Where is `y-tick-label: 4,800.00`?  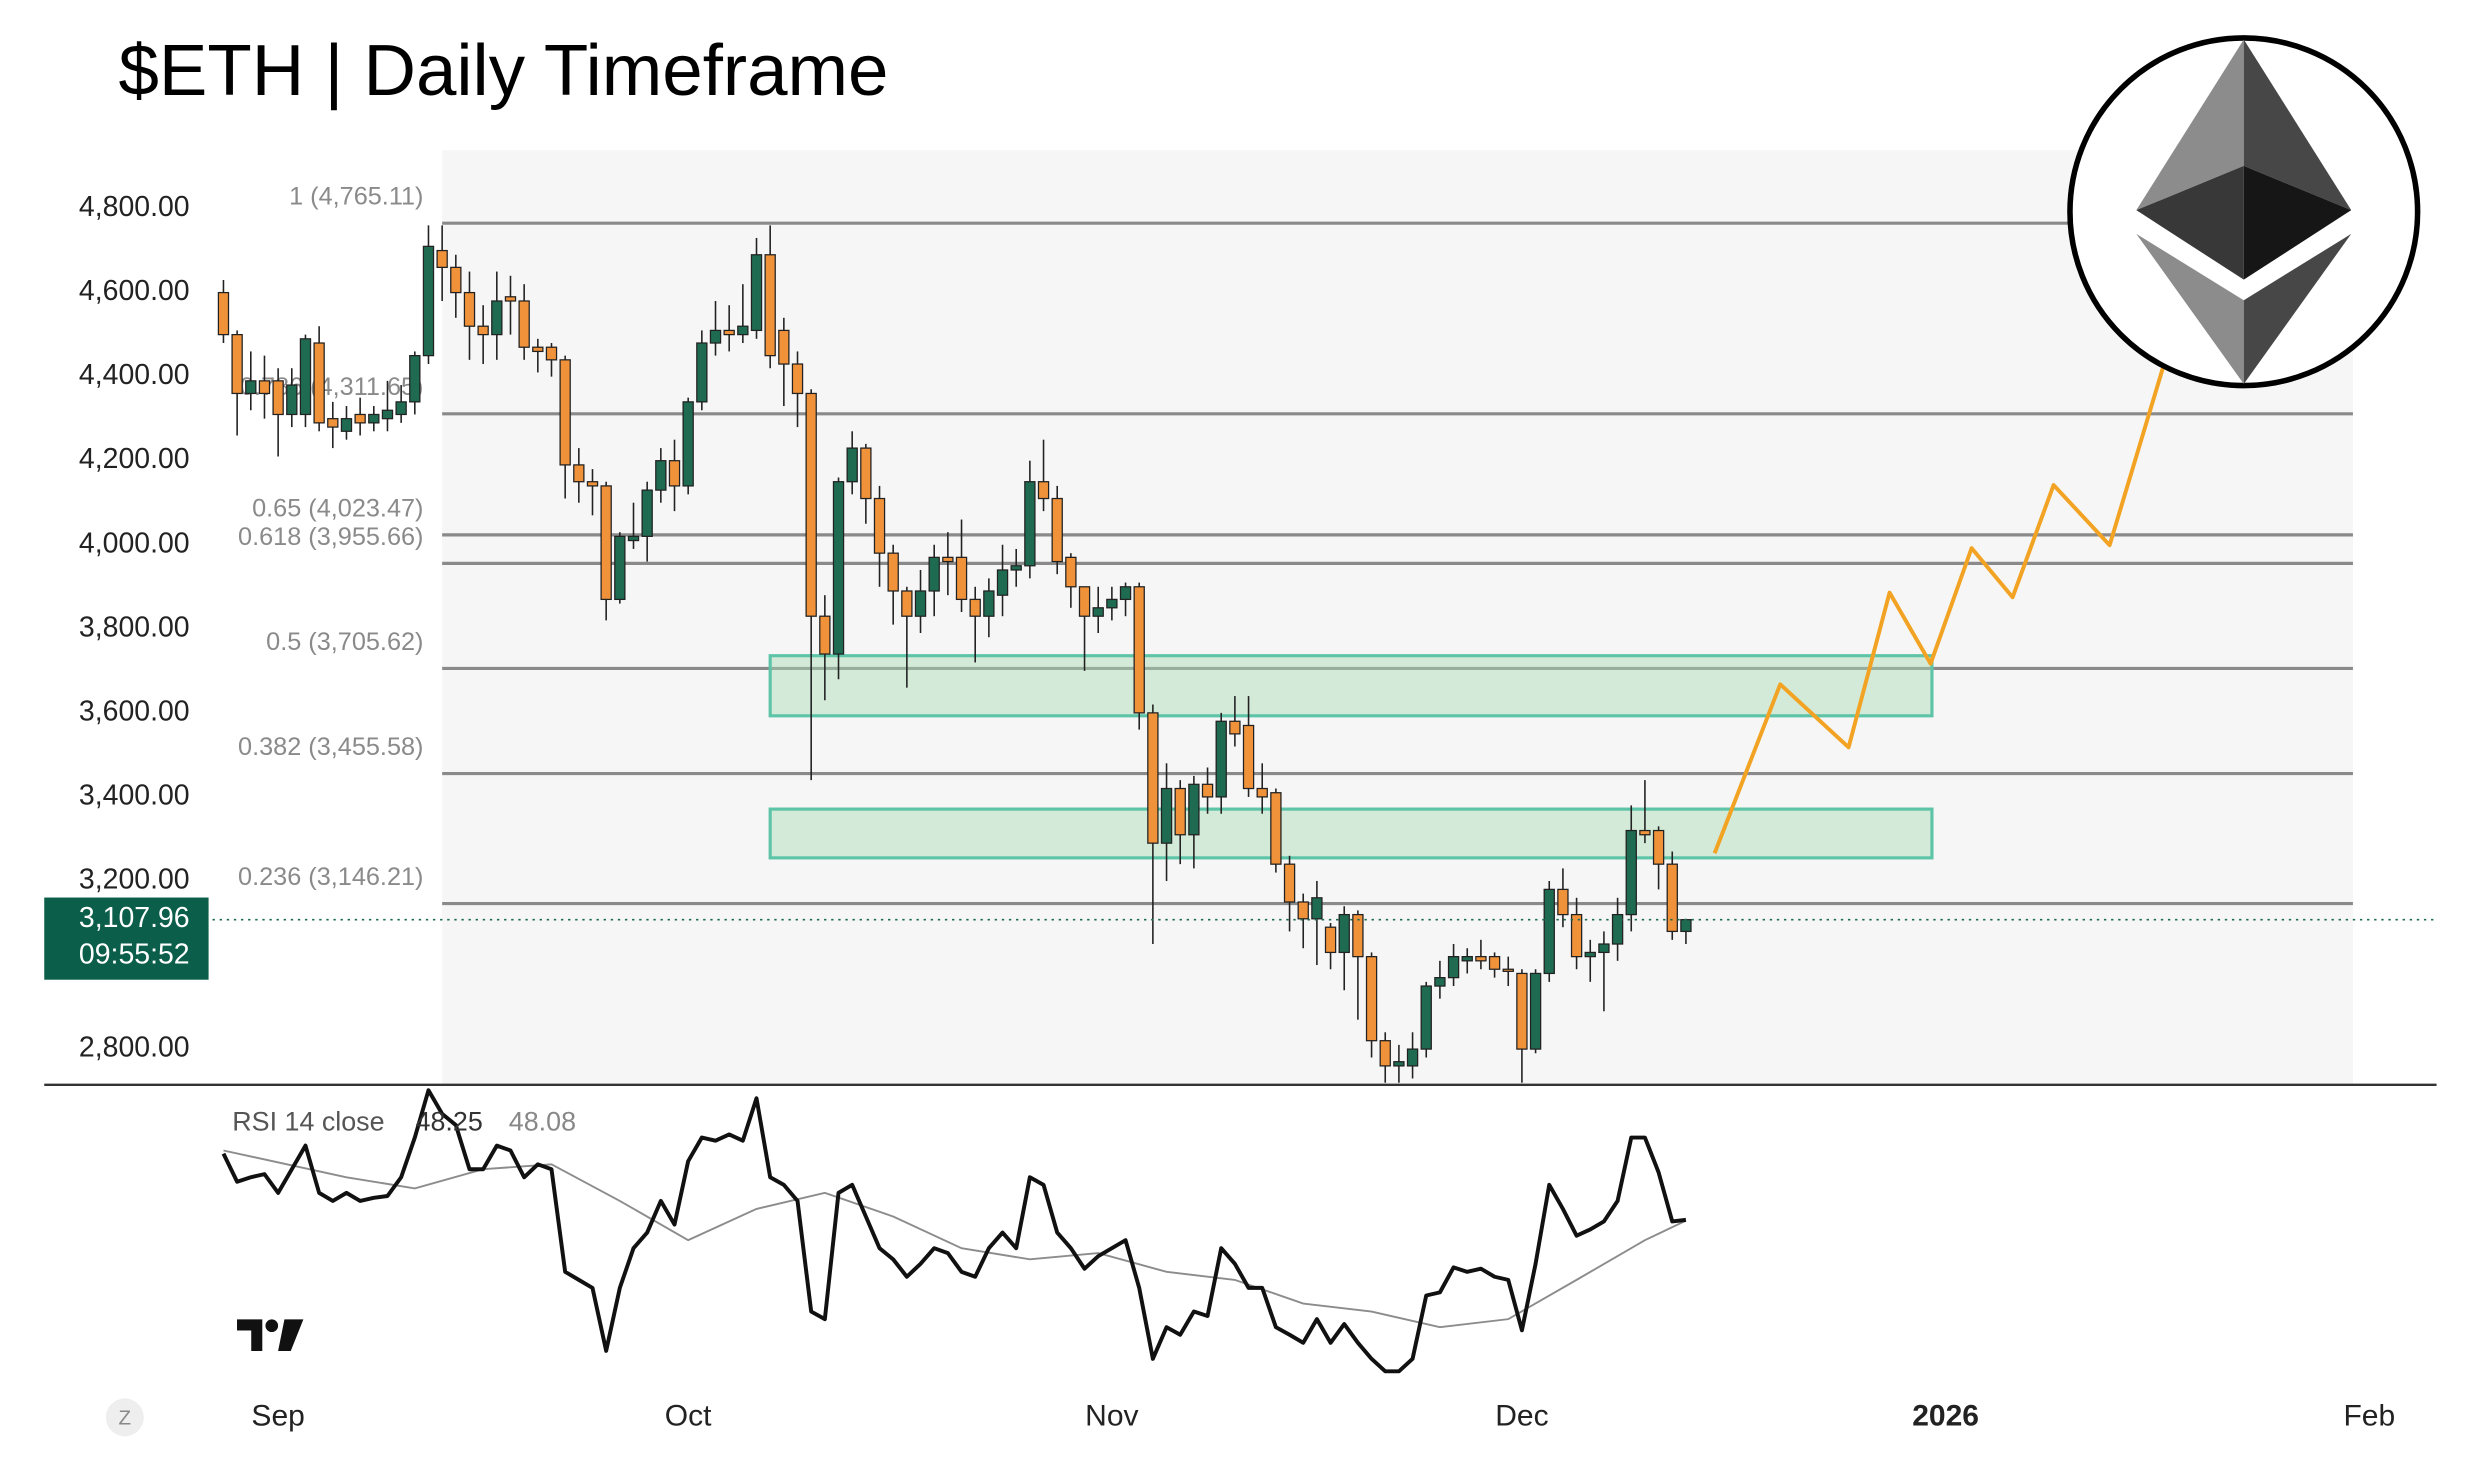
y-tick-label: 4,800.00 is located at coordinates (134, 207).